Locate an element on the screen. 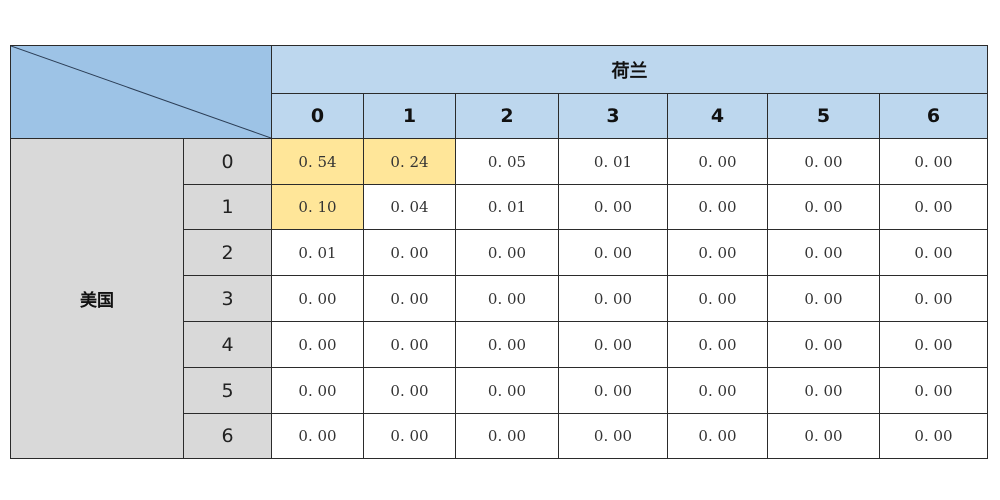 The height and width of the screenshot is (500, 1000). column-header: 2 is located at coordinates (507, 116).